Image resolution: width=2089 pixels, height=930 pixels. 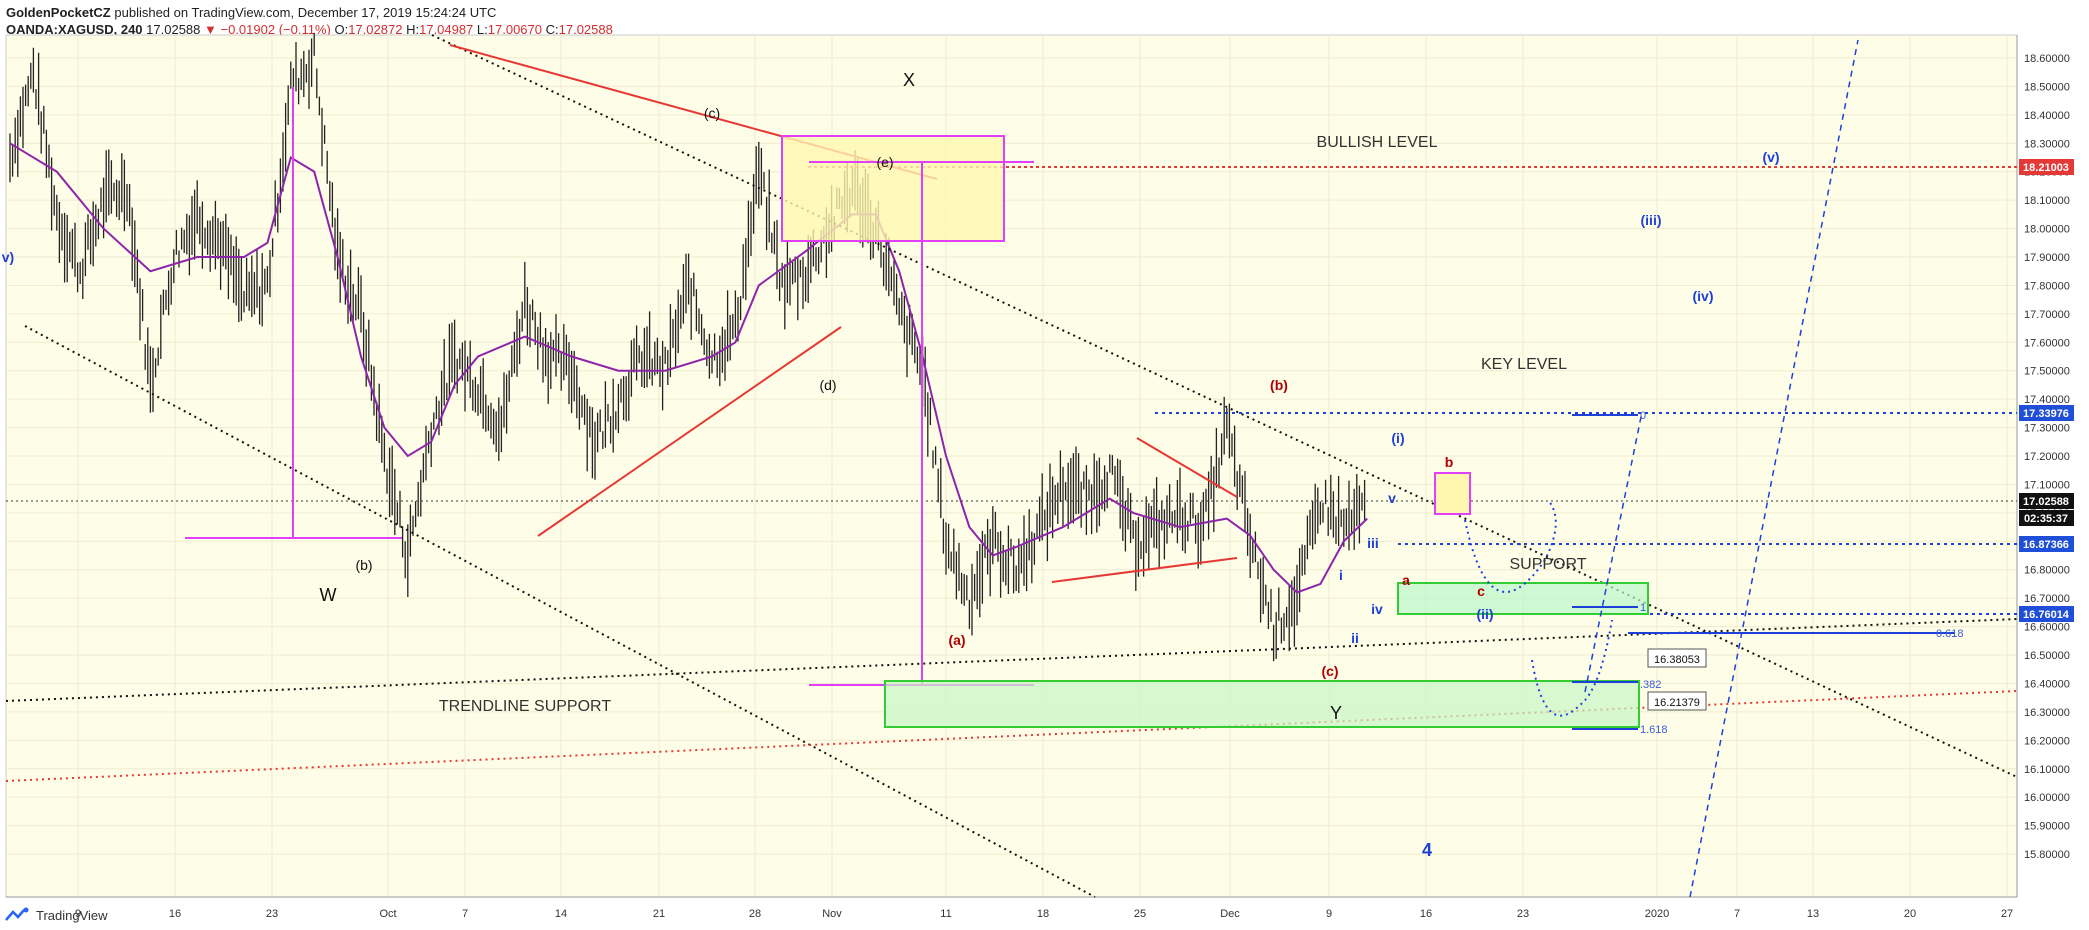 What do you see at coordinates (2047, 571) in the screenshot?
I see `y-tick-label: 16.80000` at bounding box center [2047, 571].